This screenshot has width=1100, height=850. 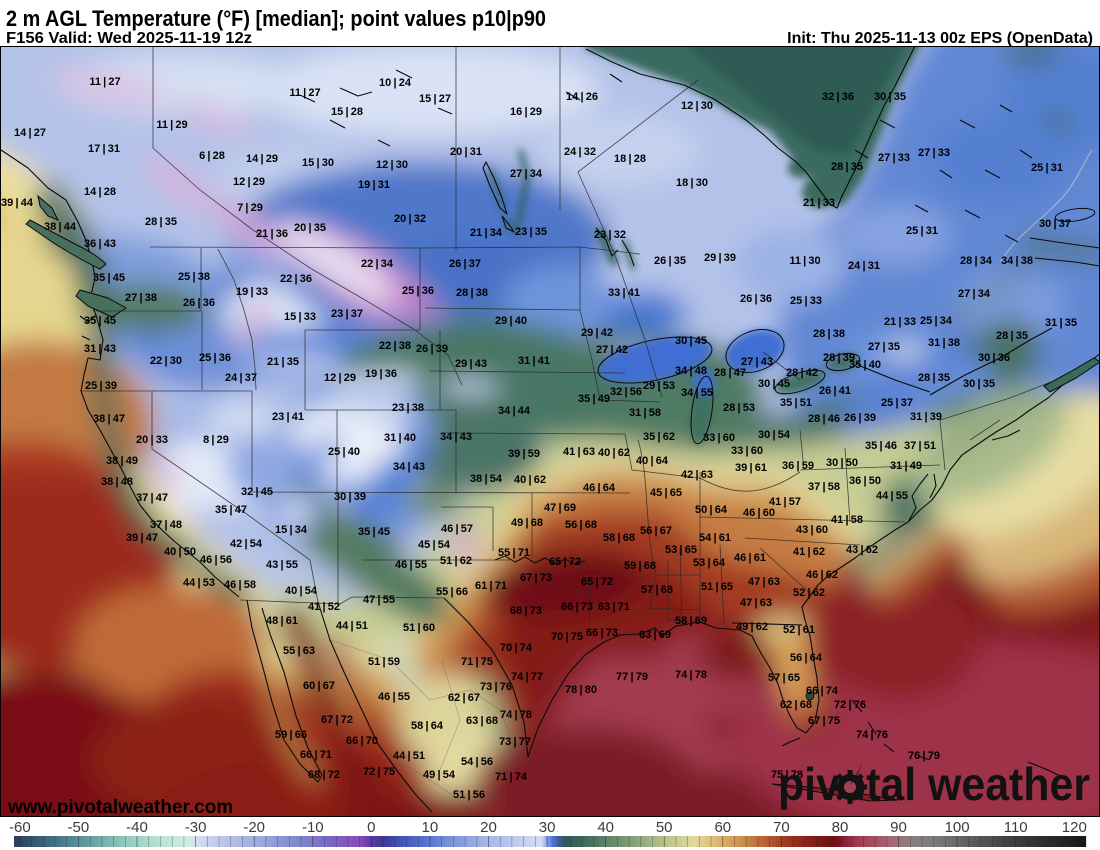 I want to click on svg-text: 19 | 33, so click(x=252, y=292).